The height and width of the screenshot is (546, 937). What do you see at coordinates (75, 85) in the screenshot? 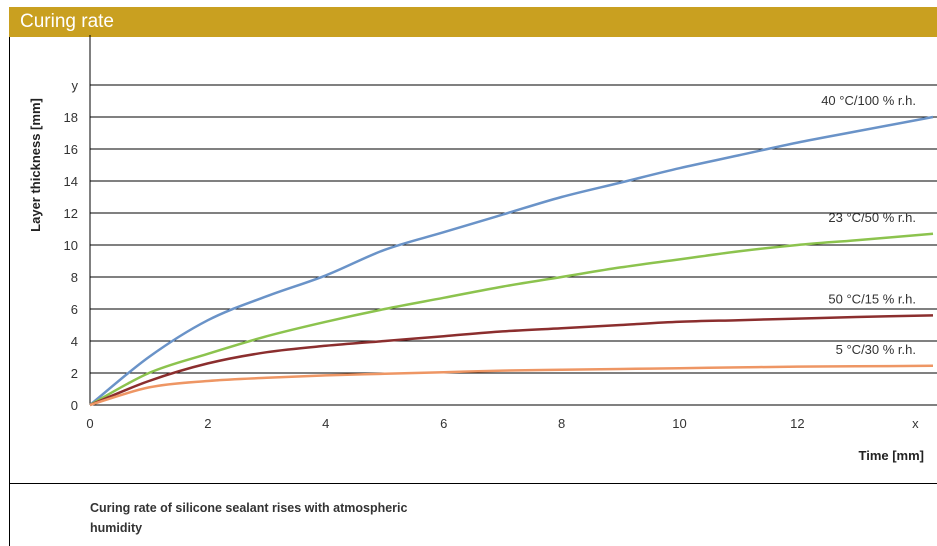
I see `y-tick-label: y` at bounding box center [75, 85].